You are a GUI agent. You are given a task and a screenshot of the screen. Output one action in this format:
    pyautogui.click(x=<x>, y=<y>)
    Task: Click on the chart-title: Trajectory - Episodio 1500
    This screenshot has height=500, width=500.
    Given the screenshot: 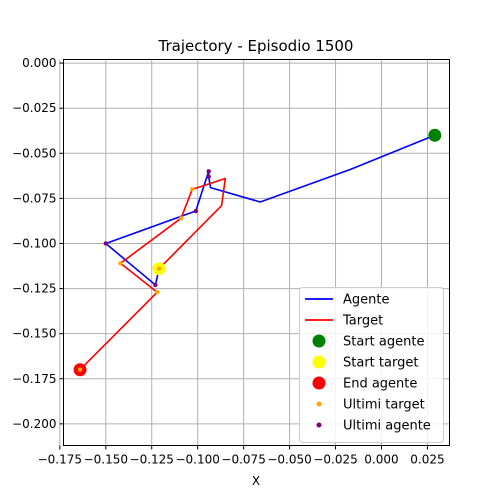 What is the action you would take?
    pyautogui.click(x=256, y=46)
    